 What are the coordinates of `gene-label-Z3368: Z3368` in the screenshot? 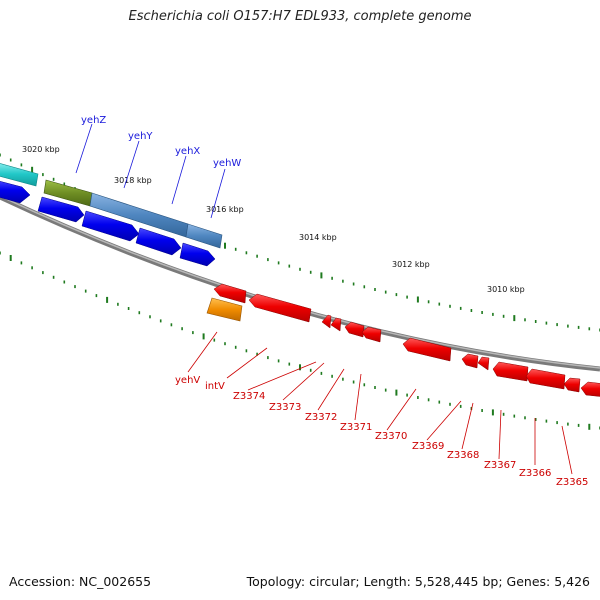 It's located at (463, 455).